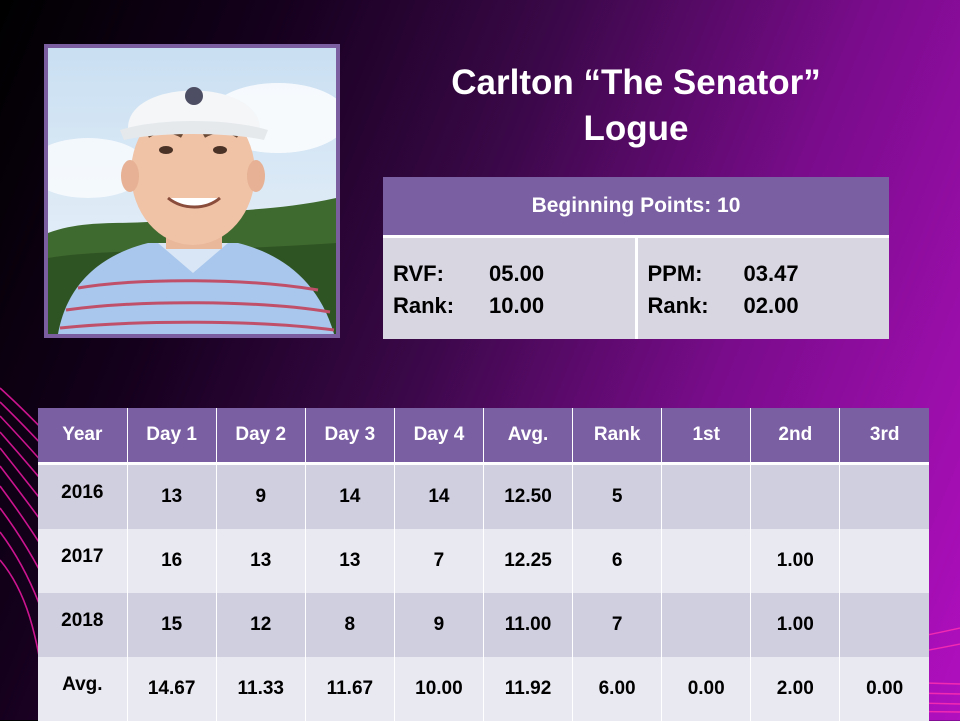 The image size is (960, 721). Describe the element at coordinates (439, 689) in the screenshot. I see `table-cell: 10.00` at that location.